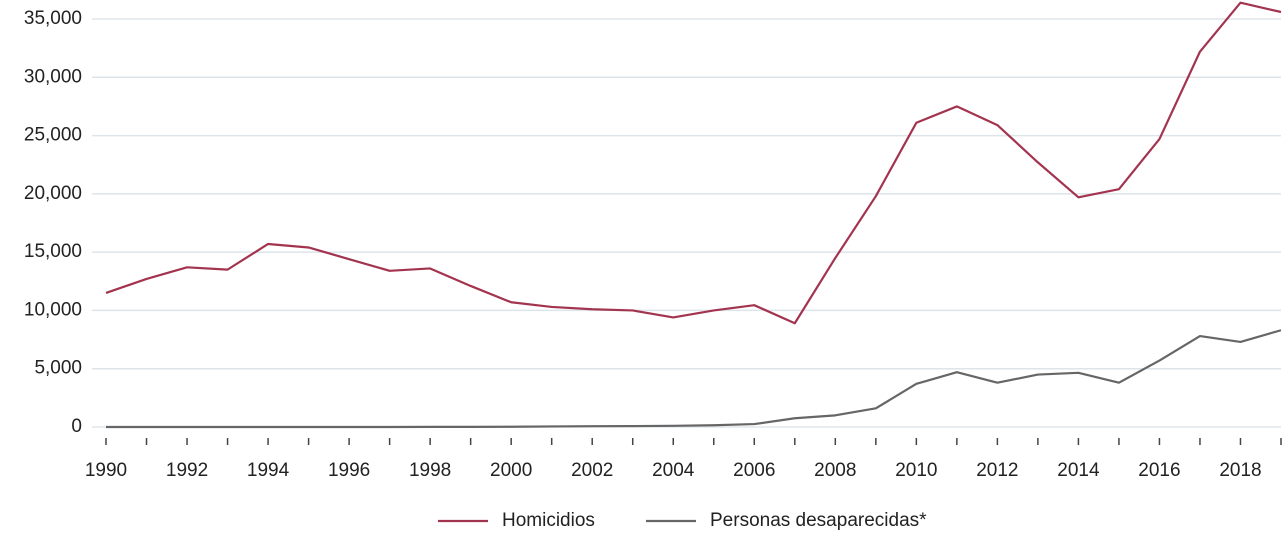 The height and width of the screenshot is (534, 1288). What do you see at coordinates (511, 470) in the screenshot?
I see `x-tick-label: 2000` at bounding box center [511, 470].